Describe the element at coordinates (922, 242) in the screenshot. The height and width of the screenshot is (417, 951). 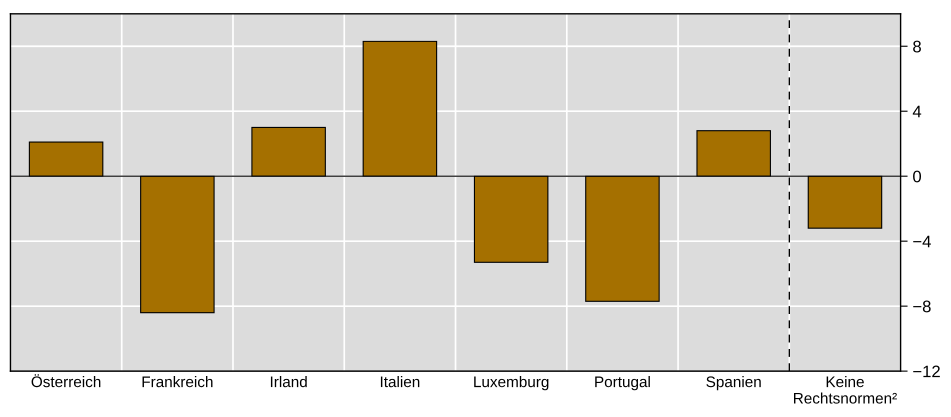
I see `y-tick-label: −4` at that location.